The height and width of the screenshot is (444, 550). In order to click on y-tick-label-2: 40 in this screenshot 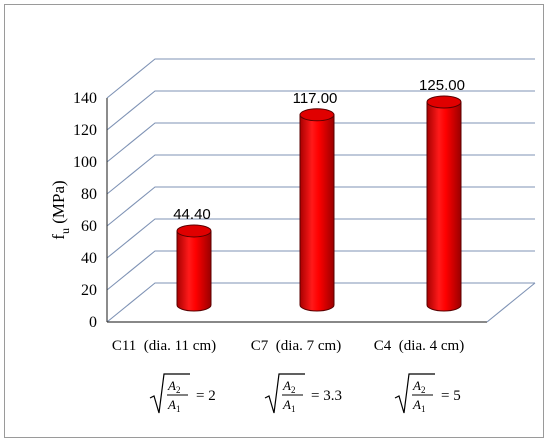, I will do `click(89, 258)`.